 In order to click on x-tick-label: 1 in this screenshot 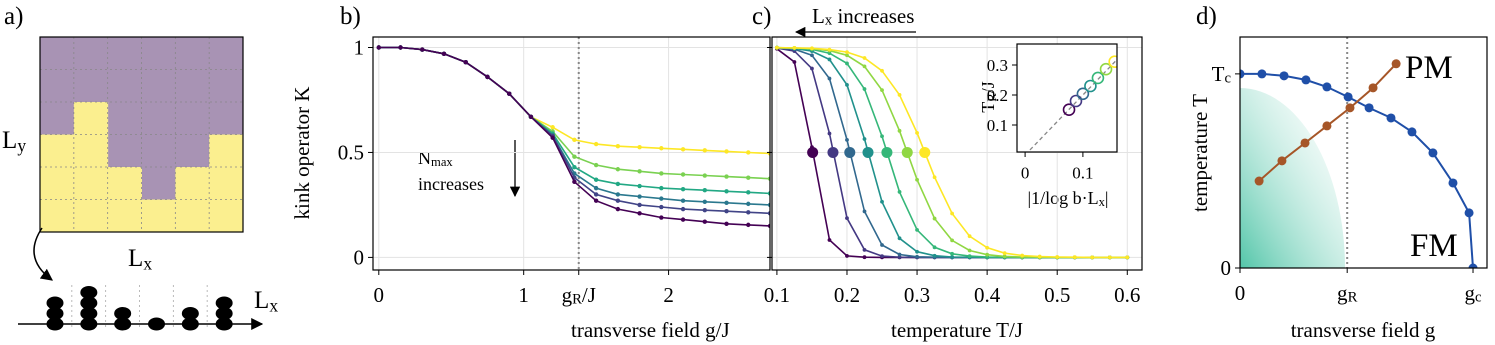, I will do `click(523, 295)`.